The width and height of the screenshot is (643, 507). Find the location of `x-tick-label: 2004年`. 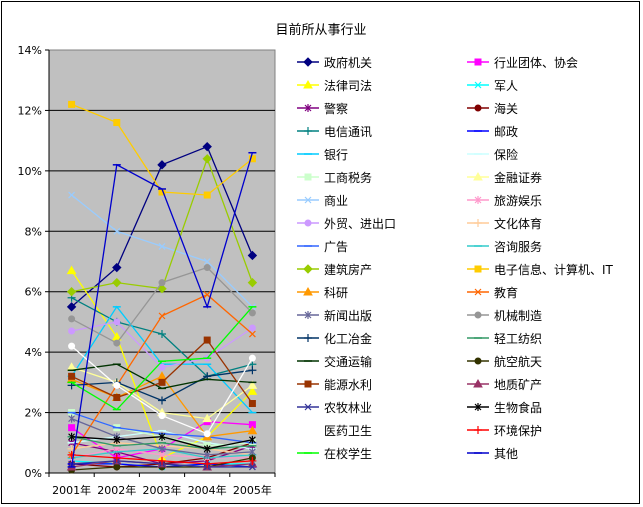

x-tick-label: 2004年 is located at coordinates (207, 490).